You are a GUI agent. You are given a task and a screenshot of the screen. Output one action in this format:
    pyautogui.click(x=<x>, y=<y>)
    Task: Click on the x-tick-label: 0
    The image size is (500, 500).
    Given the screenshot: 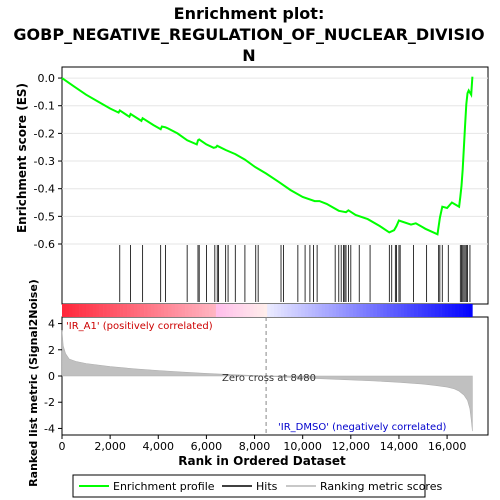 What is the action you would take?
    pyautogui.click(x=62, y=446)
    